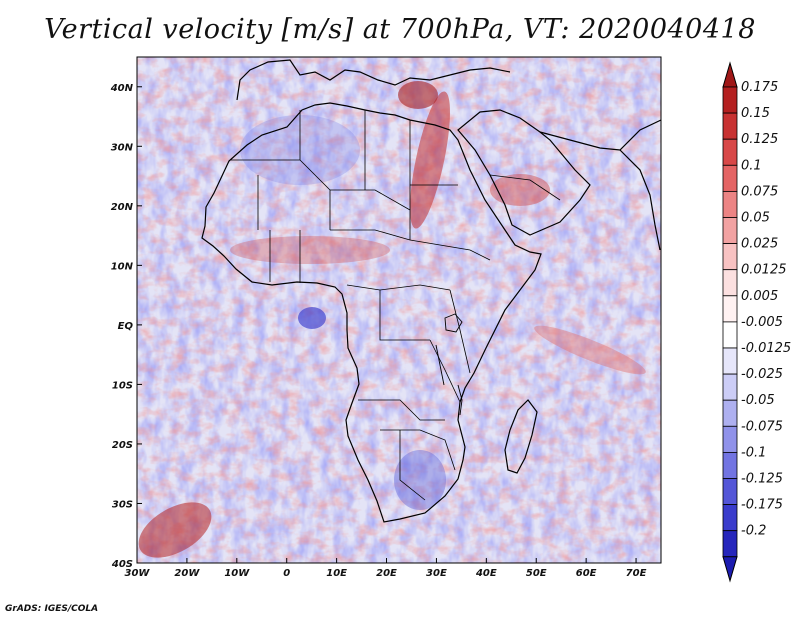 This screenshot has height=618, width=800. What do you see at coordinates (762, 479) in the screenshot?
I see `colorbar-label: -0.125` at bounding box center [762, 479].